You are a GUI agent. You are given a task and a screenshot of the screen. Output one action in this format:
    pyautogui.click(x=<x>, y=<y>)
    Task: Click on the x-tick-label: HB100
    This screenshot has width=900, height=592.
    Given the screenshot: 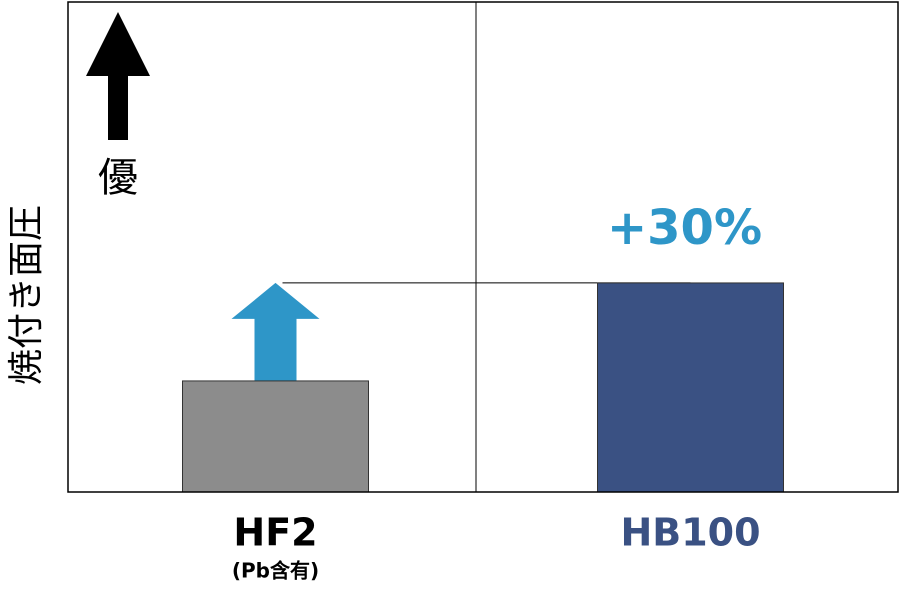 What is the action you would take?
    pyautogui.click(x=690, y=533)
    